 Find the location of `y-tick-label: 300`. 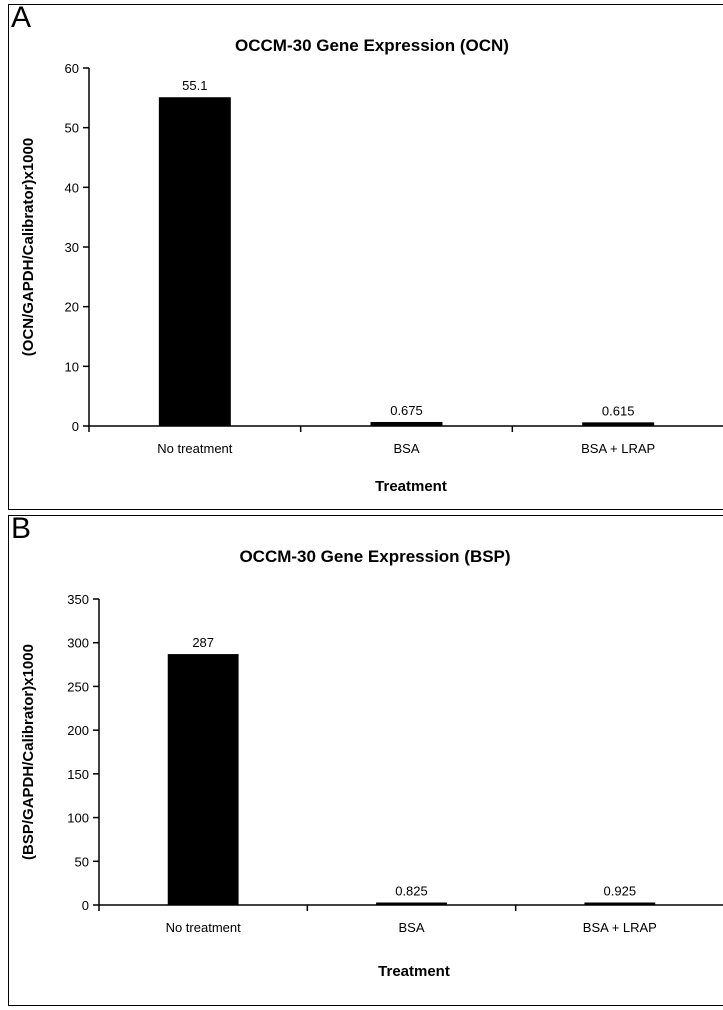

y-tick-label: 300 is located at coordinates (78, 643).